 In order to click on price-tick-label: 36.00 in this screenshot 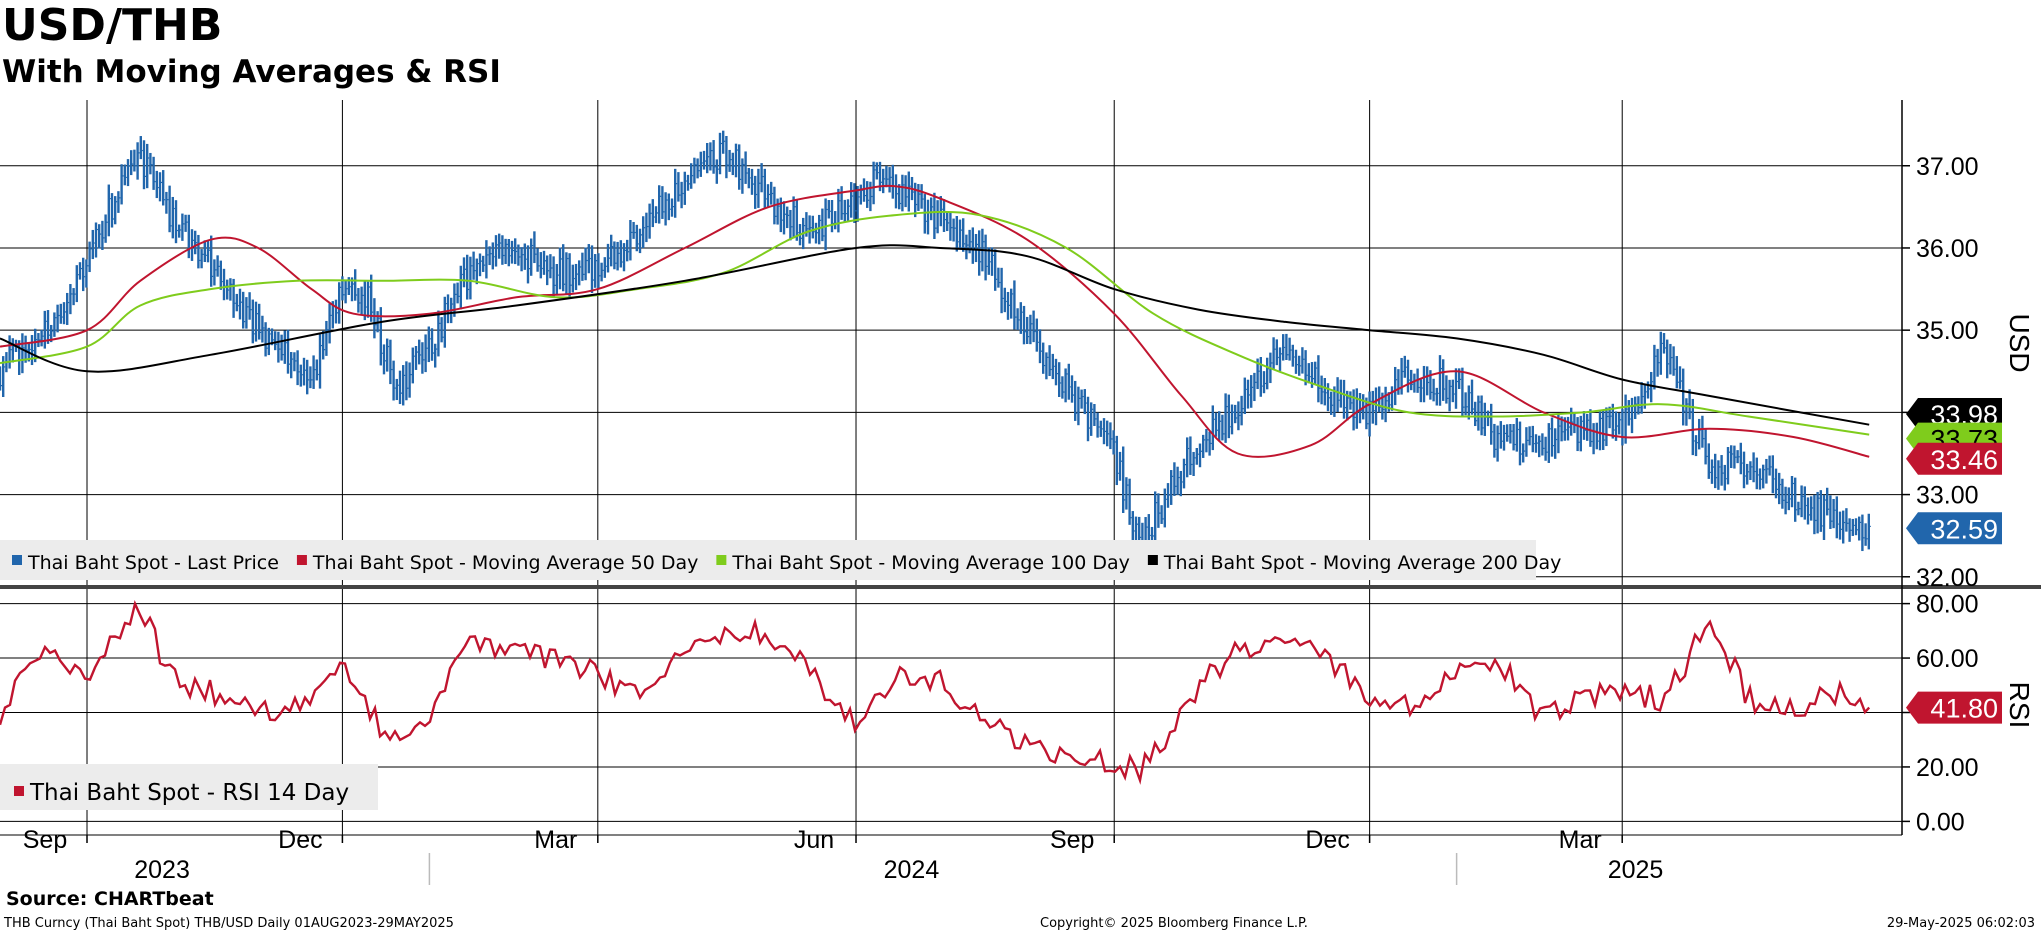, I will do `click(1947, 249)`.